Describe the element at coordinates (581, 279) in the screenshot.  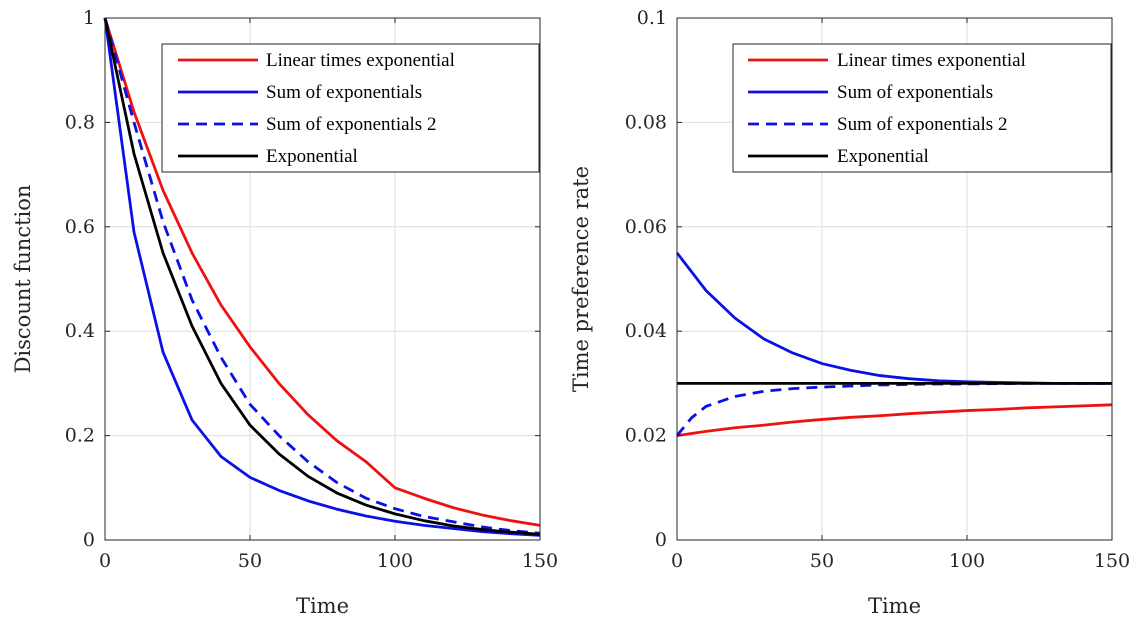
I see `y-axis-title: Time preference rate` at that location.